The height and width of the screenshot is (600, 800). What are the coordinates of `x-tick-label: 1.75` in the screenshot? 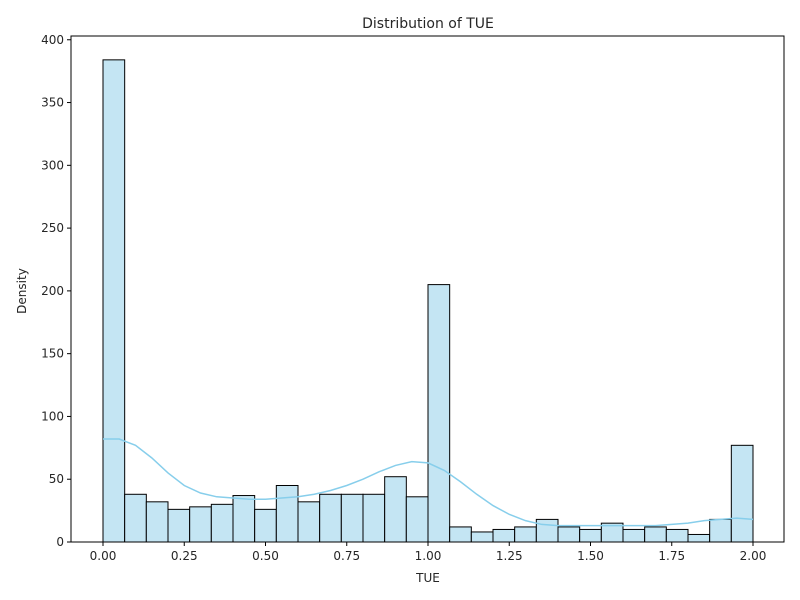 It's located at (671, 556).